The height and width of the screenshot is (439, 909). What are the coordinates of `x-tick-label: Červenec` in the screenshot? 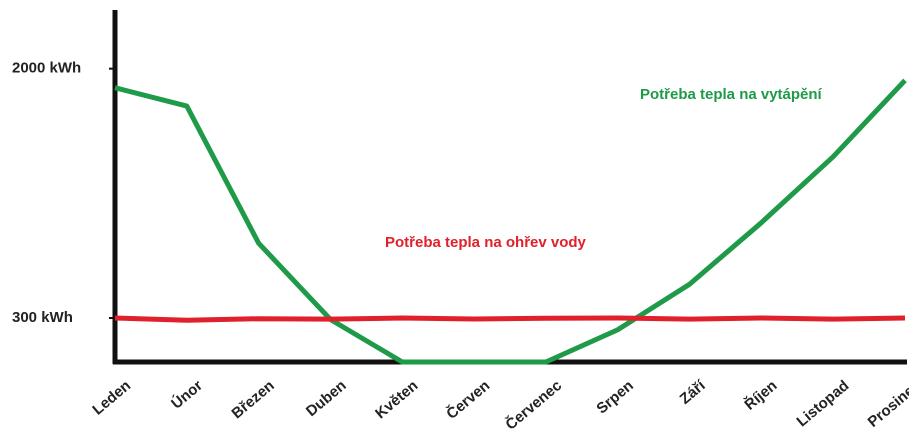 It's located at (533, 404).